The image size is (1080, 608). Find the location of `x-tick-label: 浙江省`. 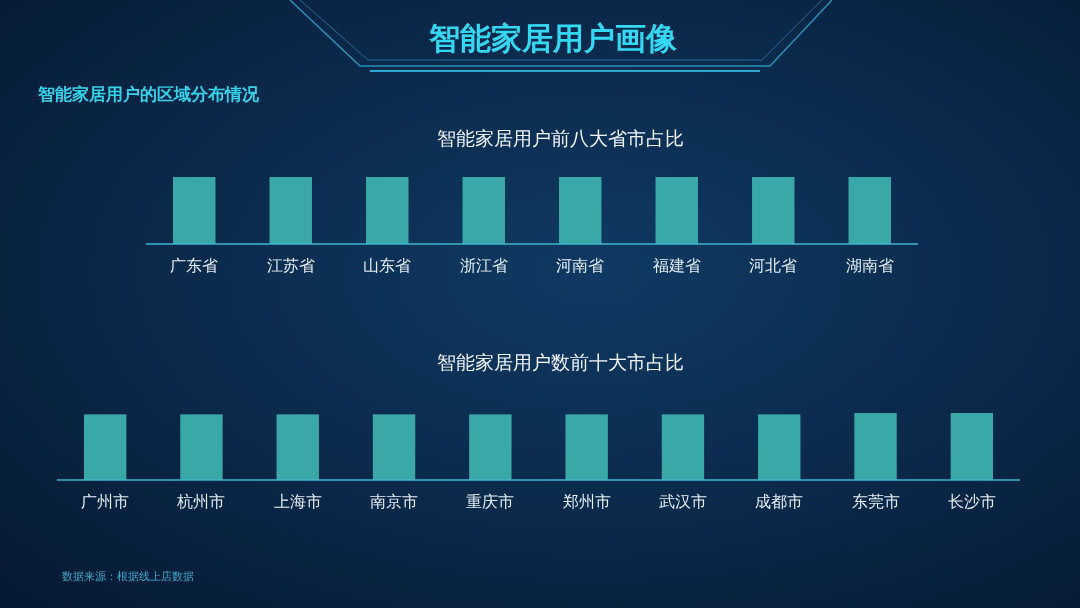

x-tick-label: 浙江省 is located at coordinates (483, 265).